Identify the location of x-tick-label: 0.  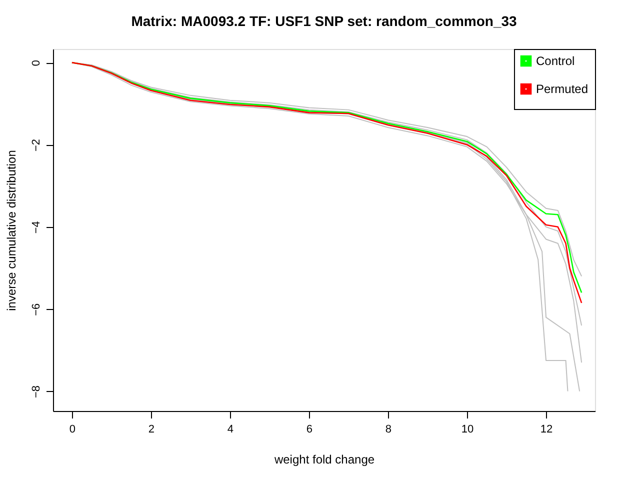
(72, 430).